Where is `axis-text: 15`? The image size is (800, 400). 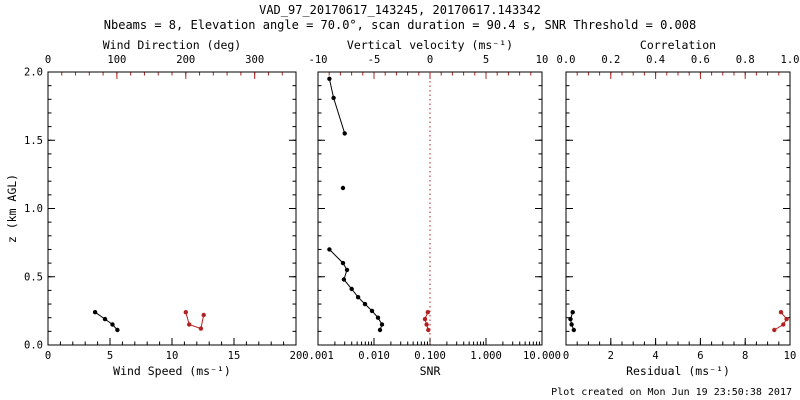 axis-text: 15 is located at coordinates (234, 356).